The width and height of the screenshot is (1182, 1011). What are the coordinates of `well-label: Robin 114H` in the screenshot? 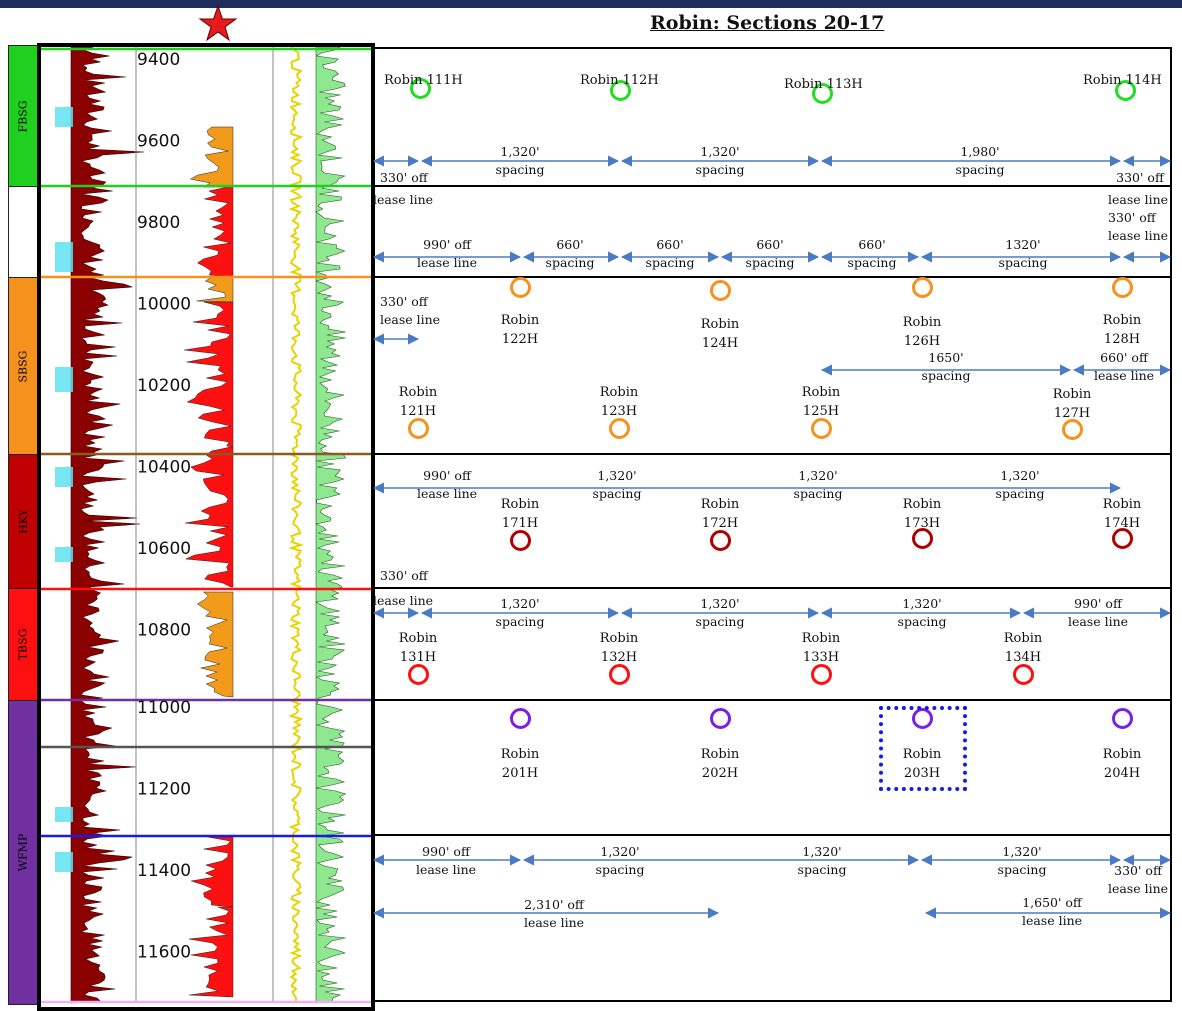 It's located at (1122, 80).